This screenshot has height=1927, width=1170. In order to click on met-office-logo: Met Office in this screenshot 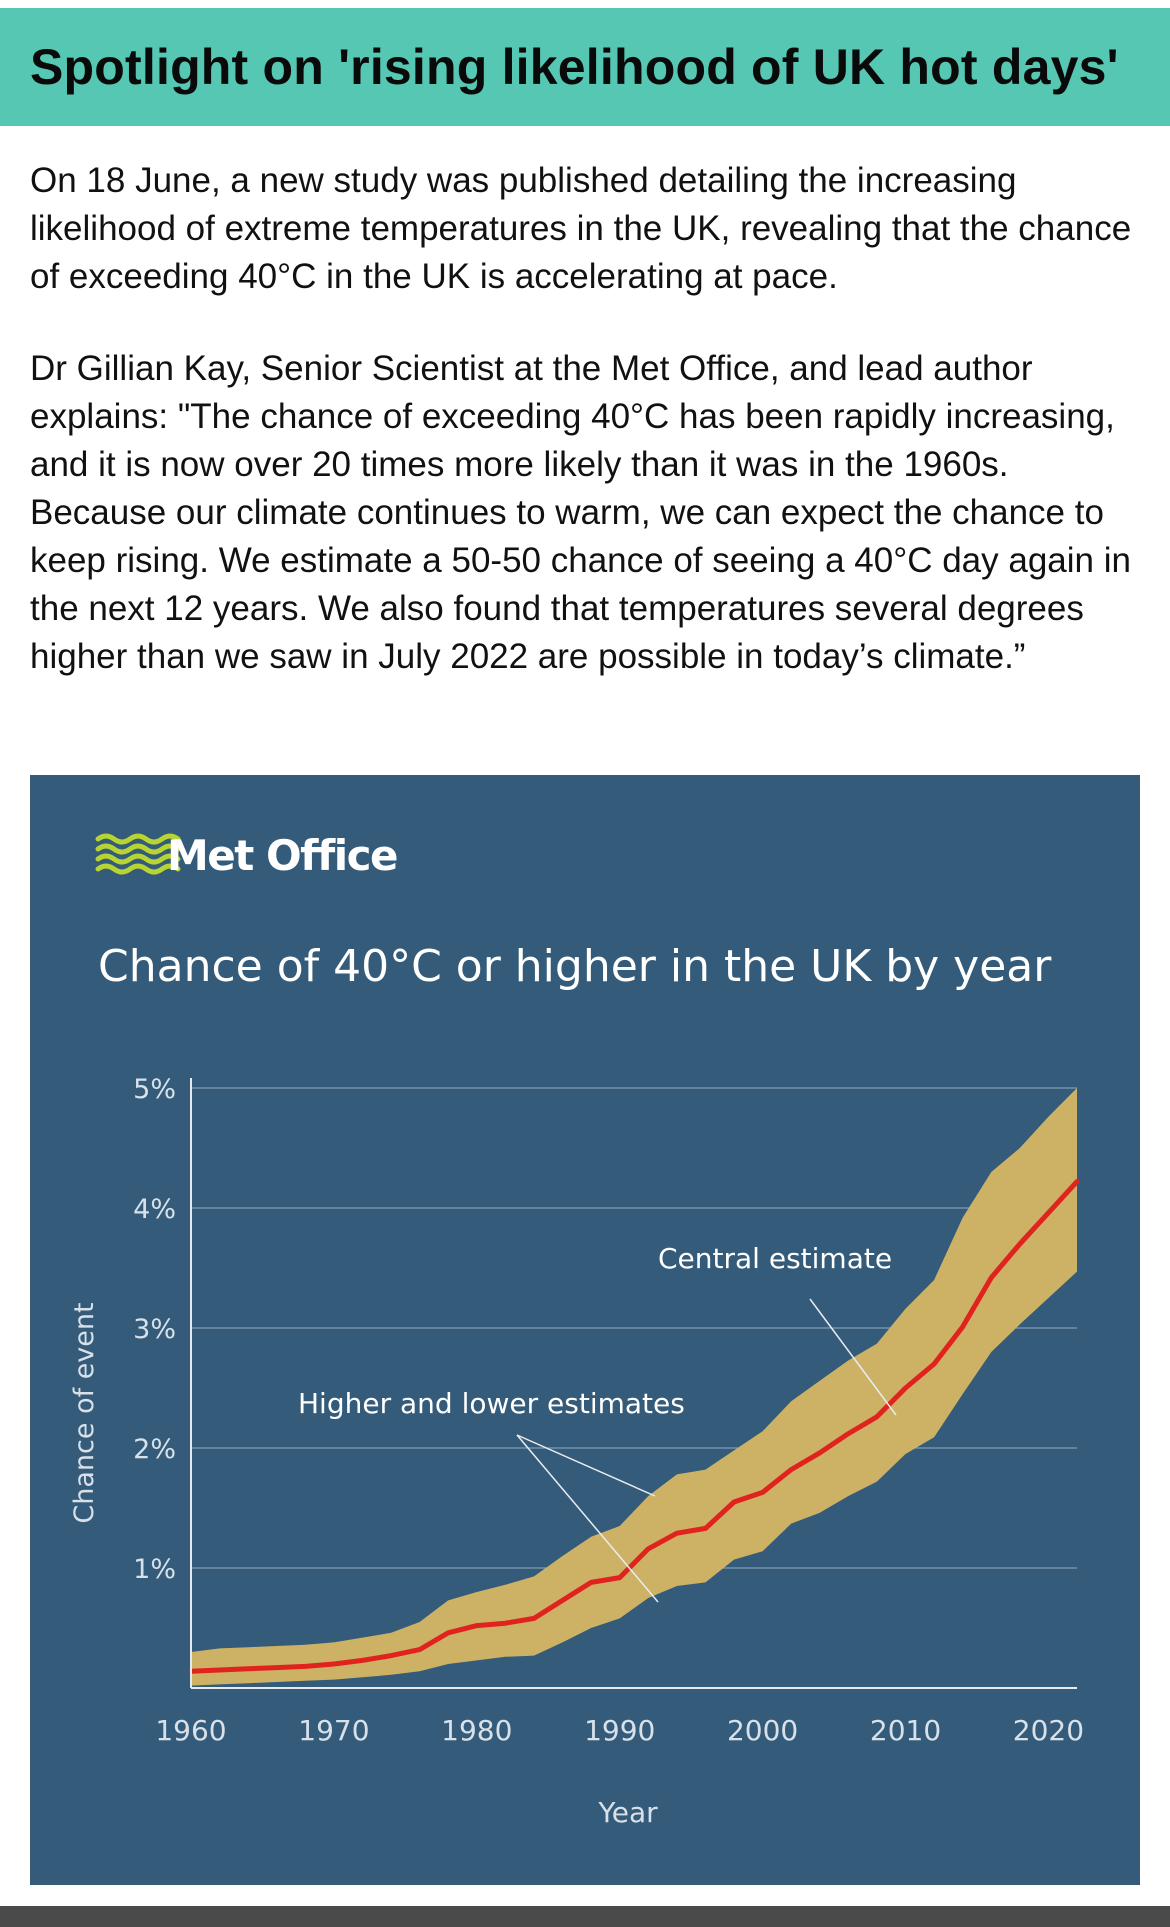, I will do `click(247, 855)`.